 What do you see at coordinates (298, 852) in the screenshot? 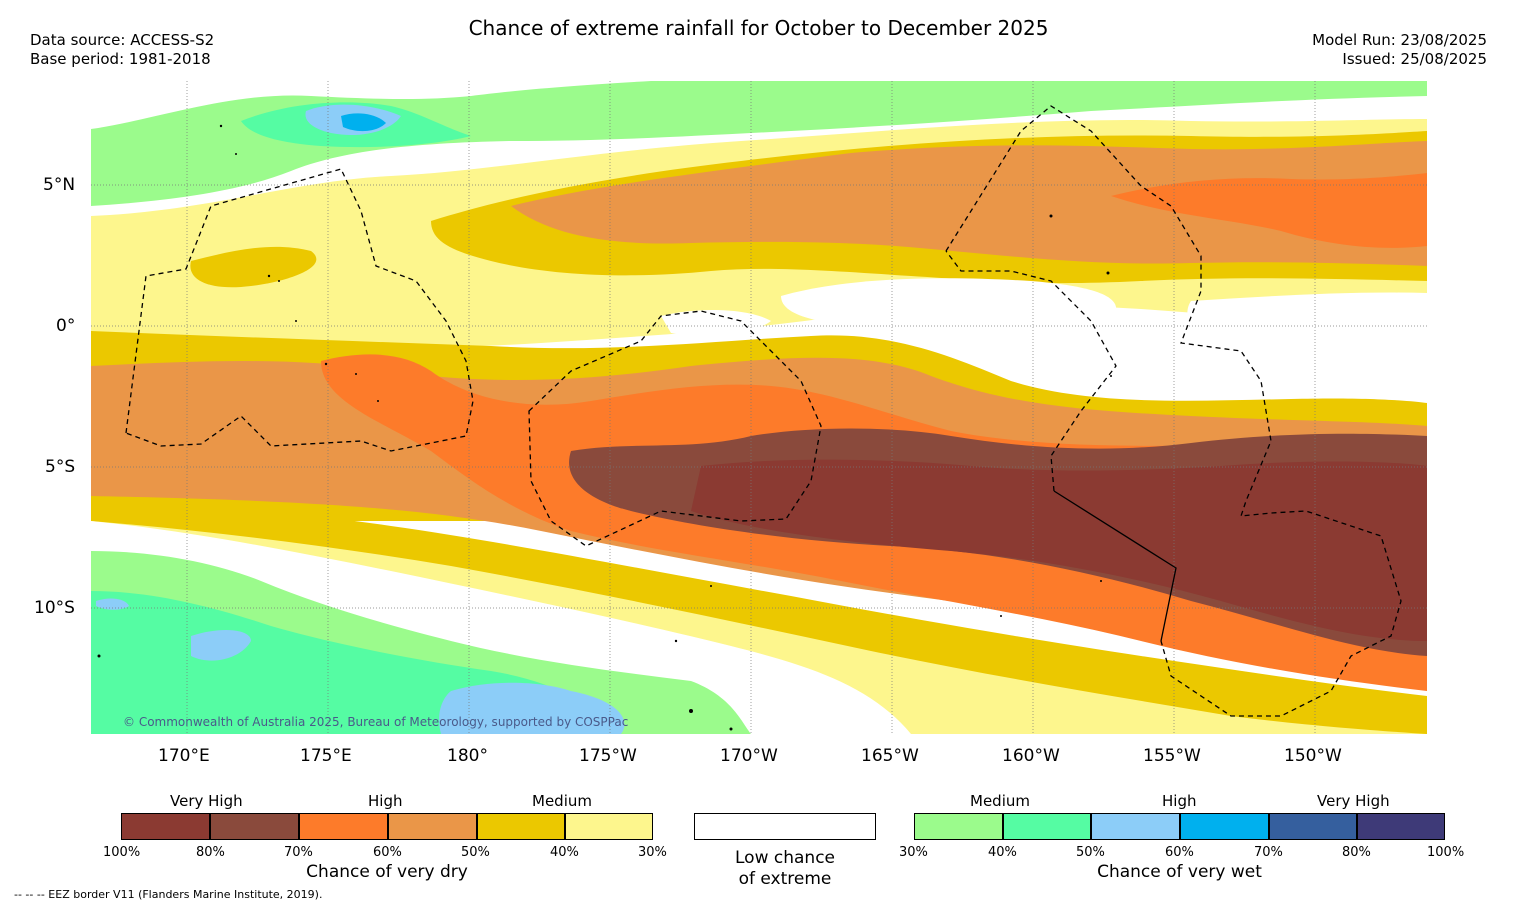
I see `dry-tick-70: 70%` at bounding box center [298, 852].